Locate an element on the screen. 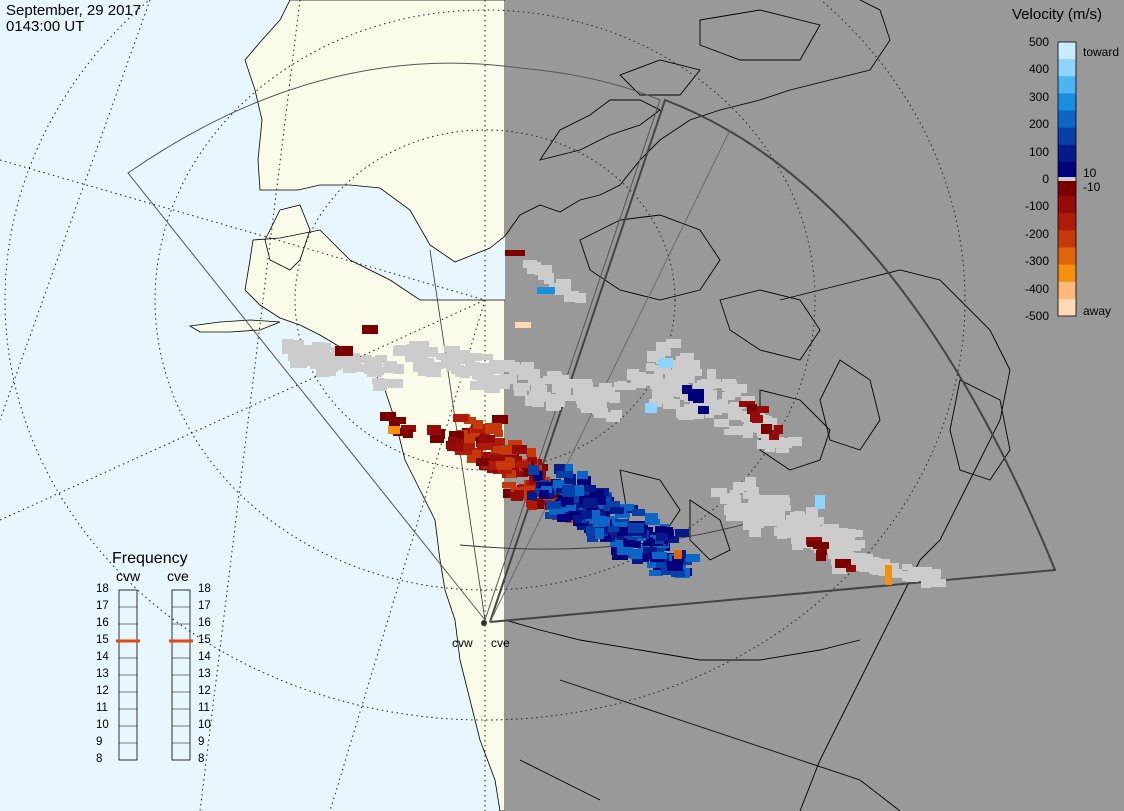  frequency-tick-label: 10 is located at coordinates (204, 725).